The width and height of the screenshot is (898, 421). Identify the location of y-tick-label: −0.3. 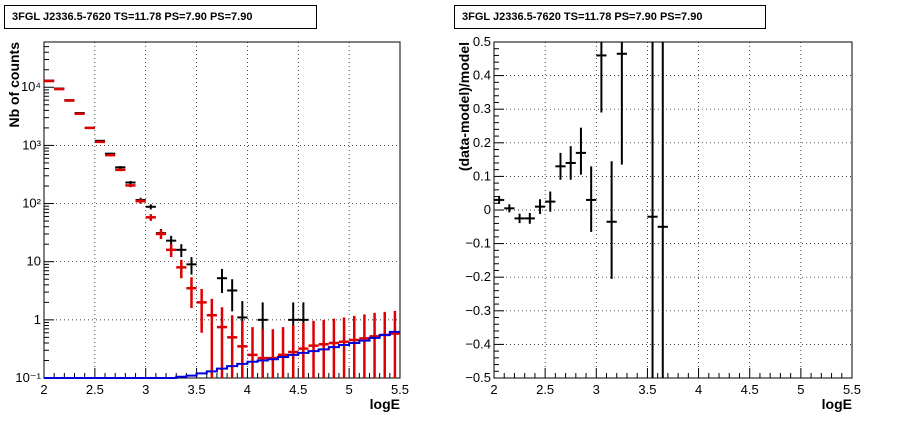
(478, 310).